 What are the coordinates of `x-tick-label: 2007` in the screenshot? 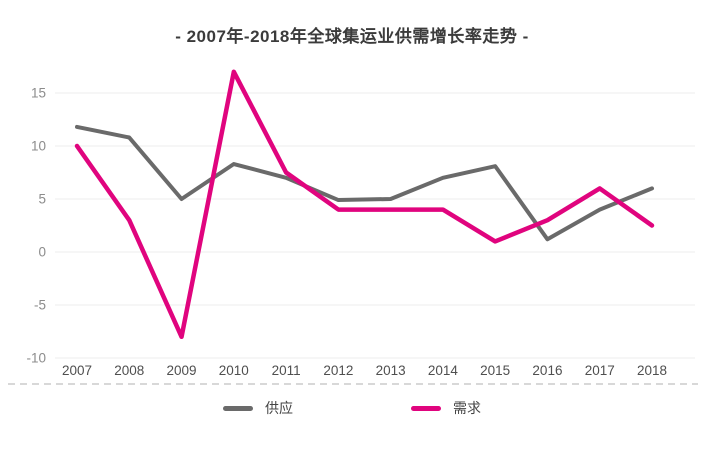 It's located at (77, 370).